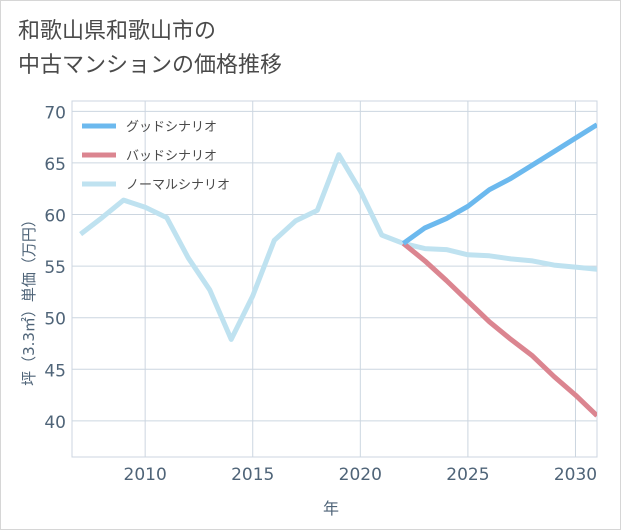  Describe the element at coordinates (499, 184) in the screenshot. I see `series-line-good` at that location.